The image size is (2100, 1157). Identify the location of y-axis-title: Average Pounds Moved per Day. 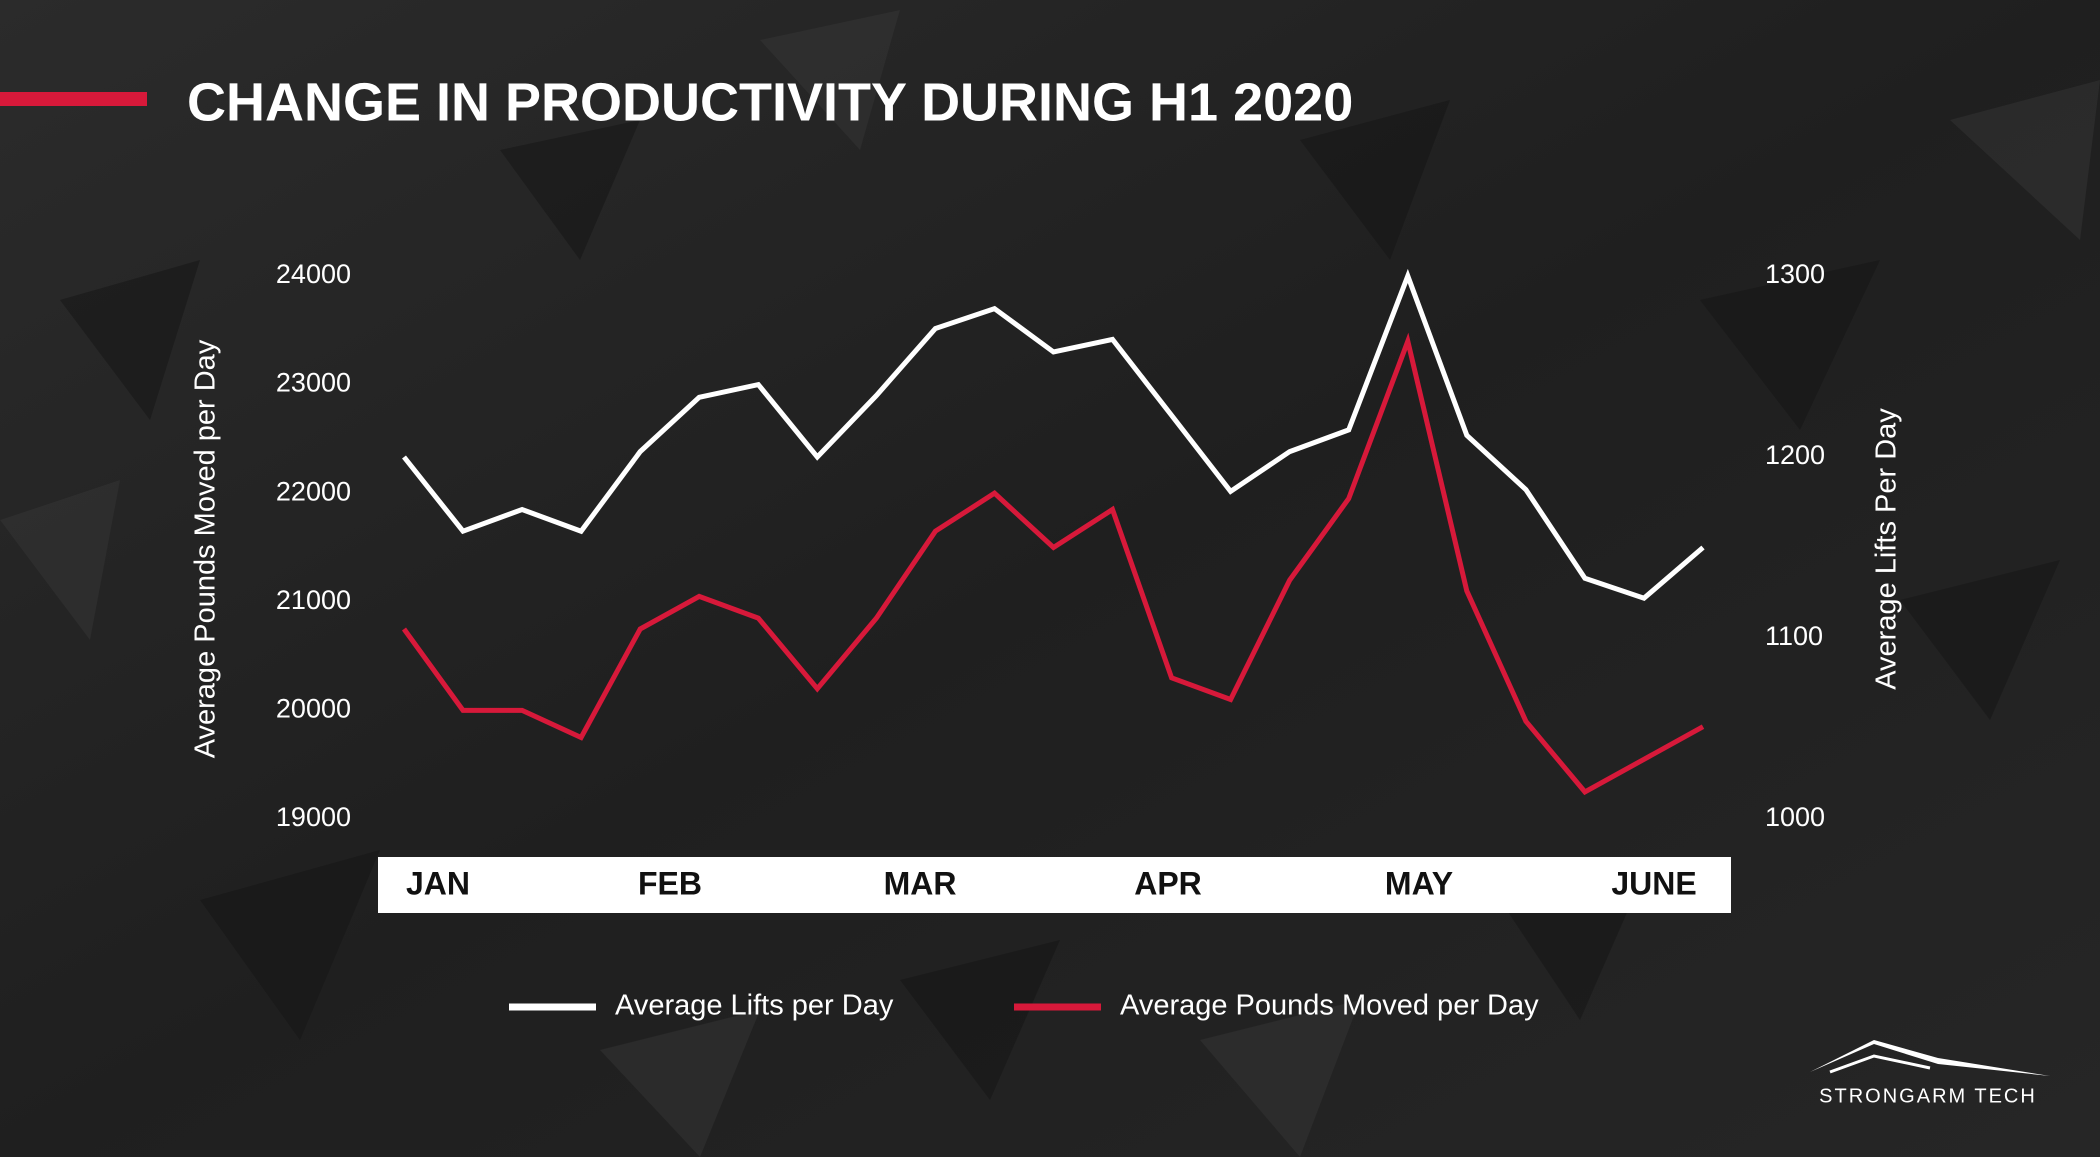
(206, 548).